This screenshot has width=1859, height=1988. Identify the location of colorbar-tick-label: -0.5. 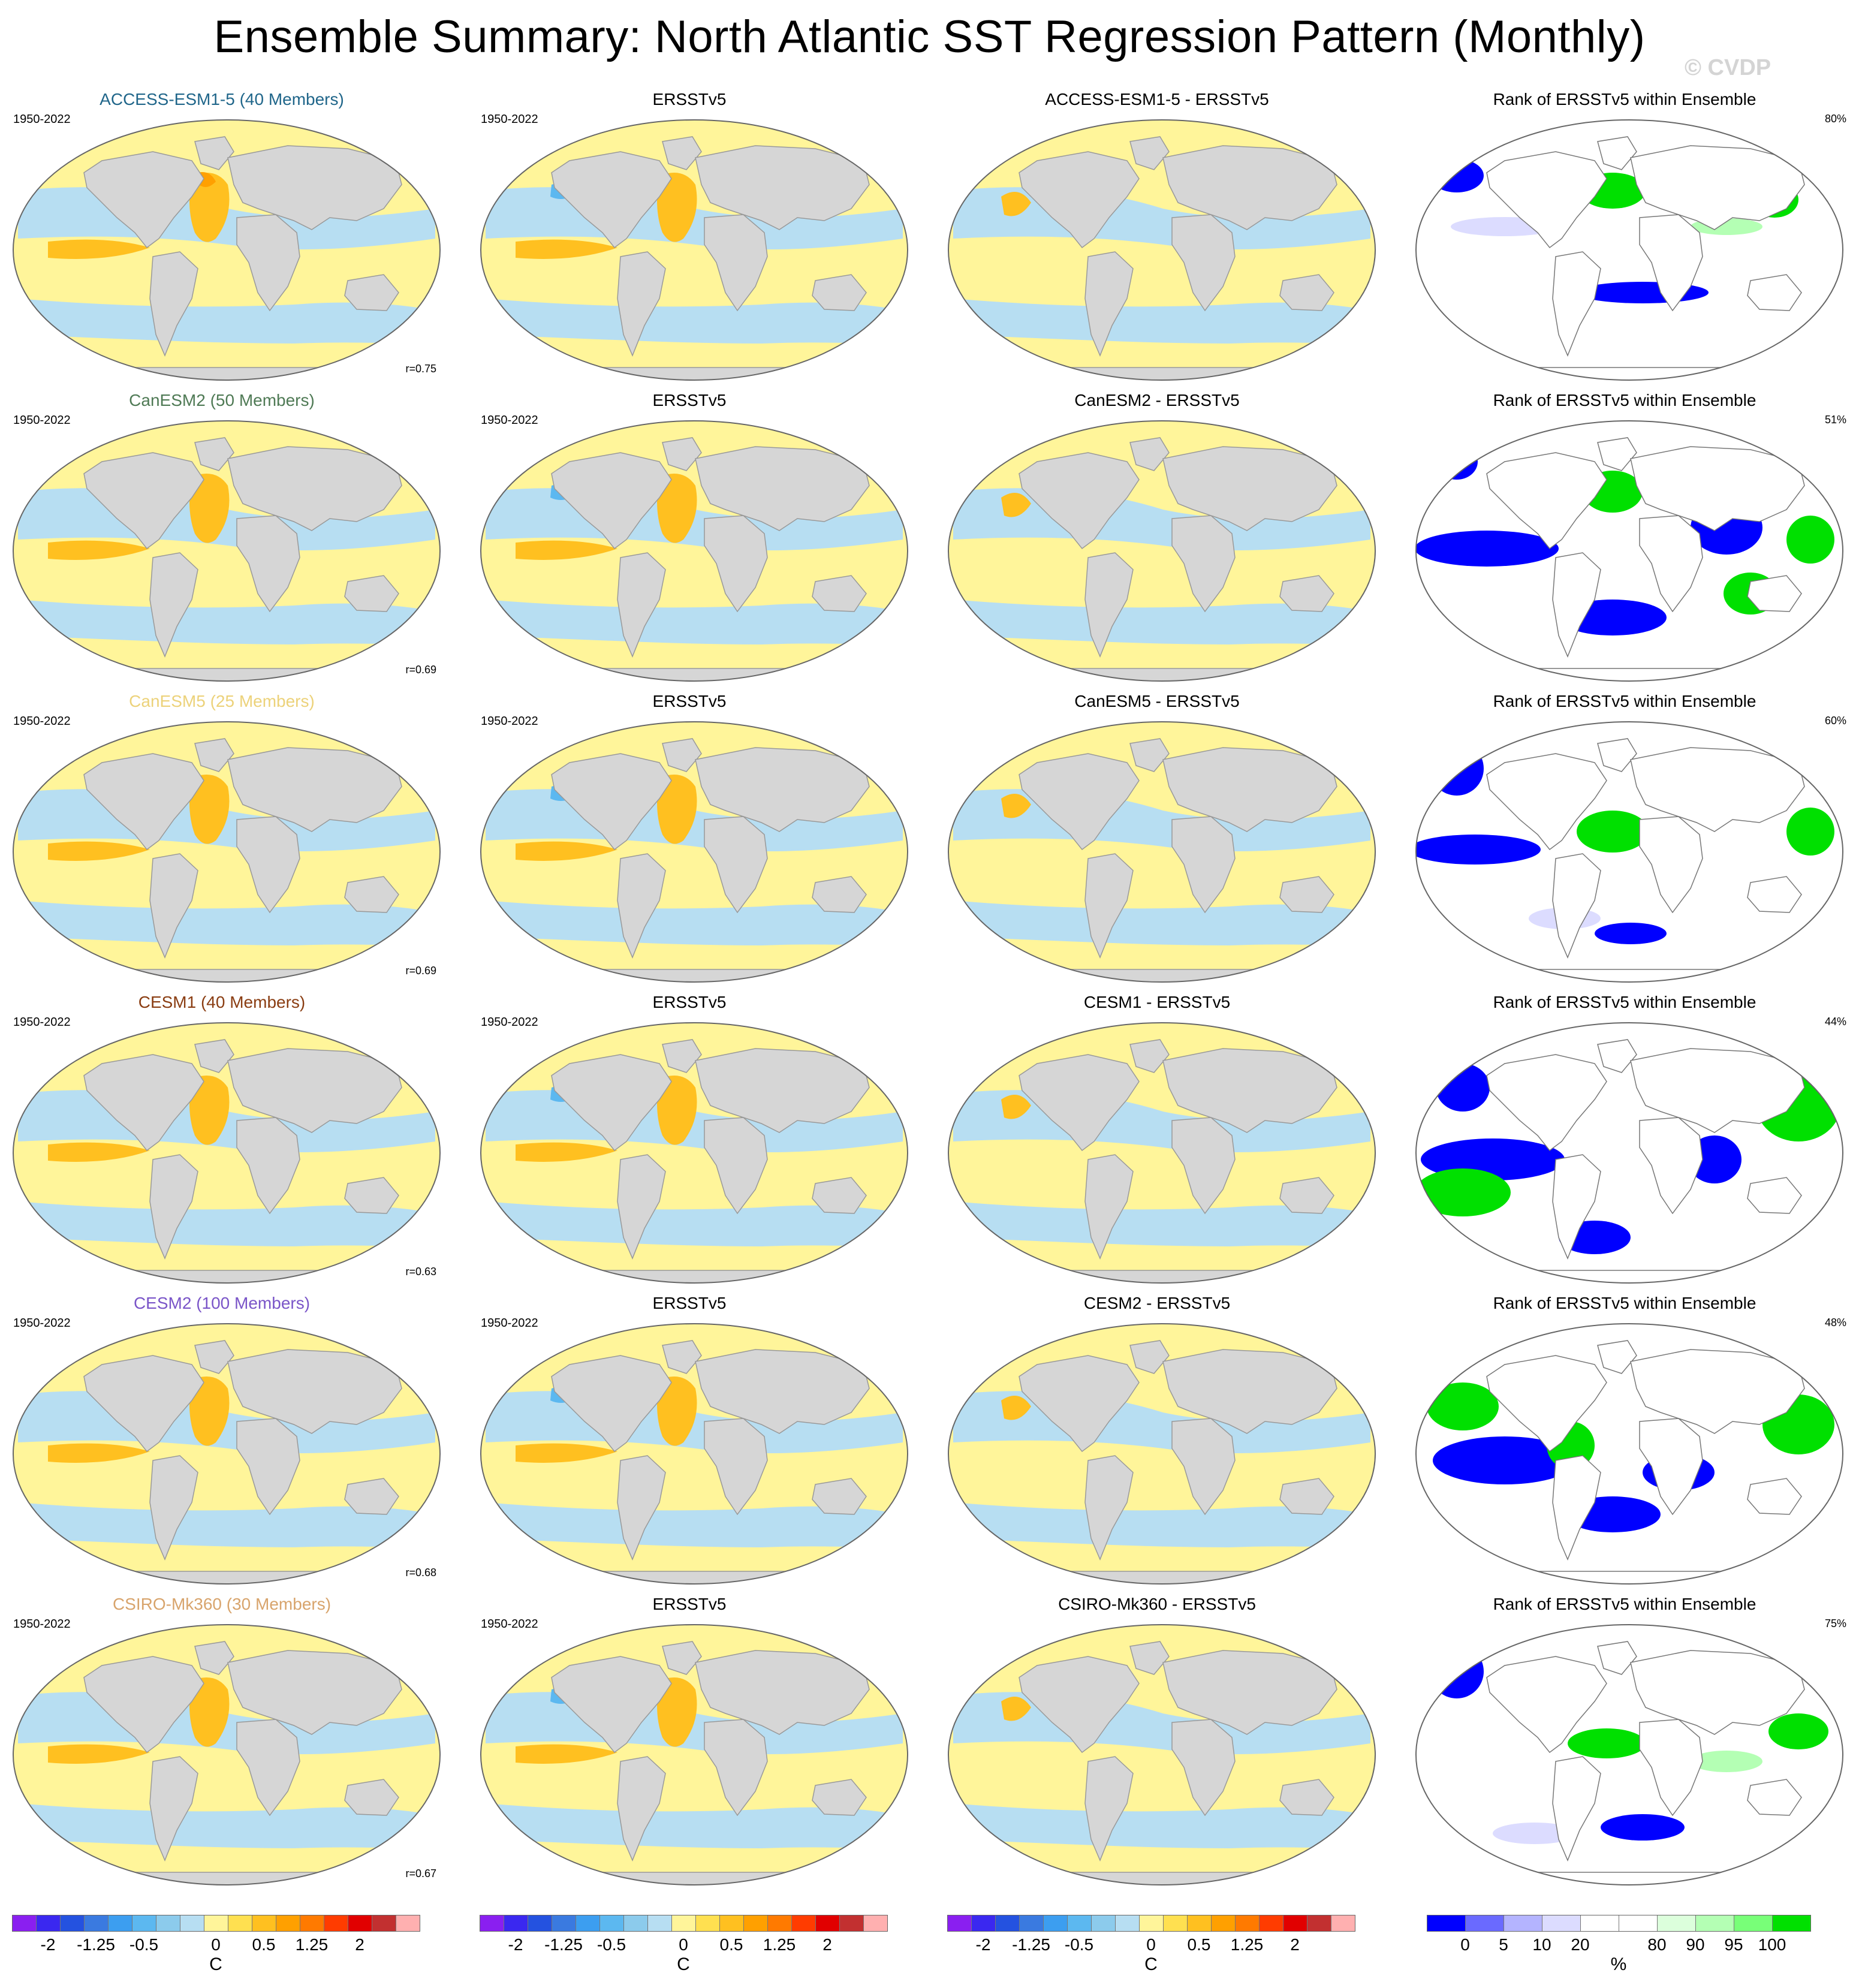
(1079, 1944).